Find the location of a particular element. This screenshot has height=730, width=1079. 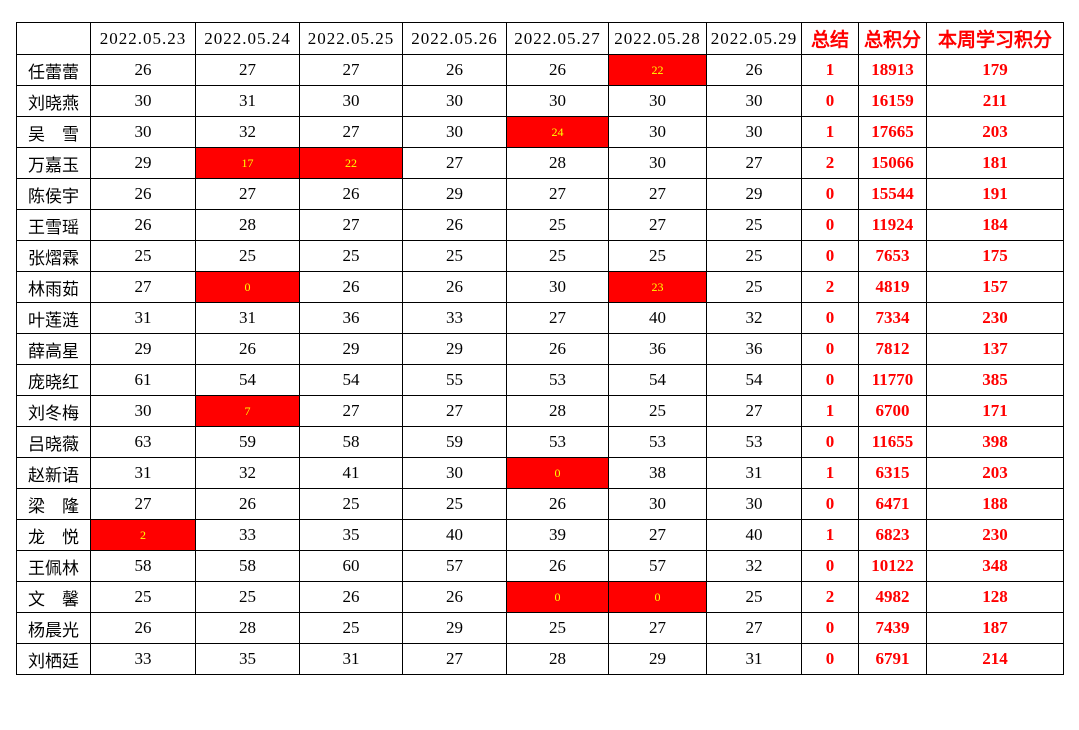

student-name: 王佩林 is located at coordinates (53, 566).